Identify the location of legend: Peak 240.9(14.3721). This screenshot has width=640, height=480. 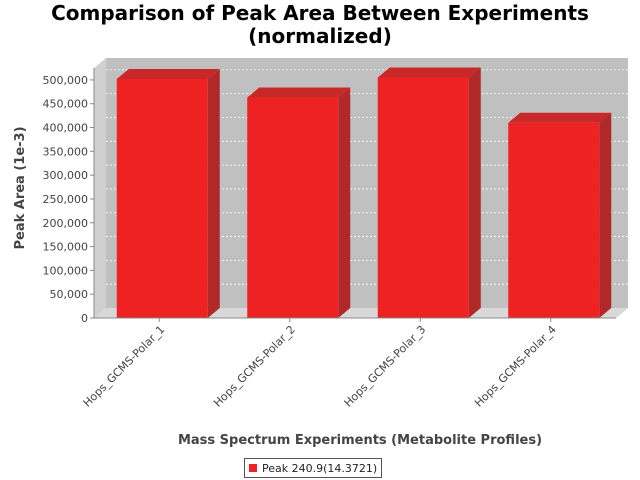
(313, 468).